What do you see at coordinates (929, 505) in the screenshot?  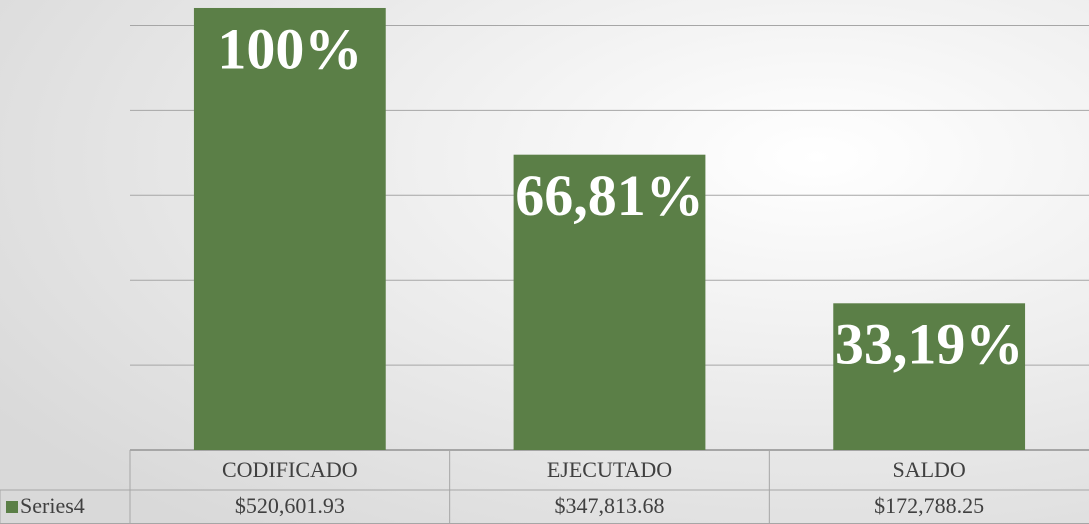 I see `data-table-value: $172,788.25` at bounding box center [929, 505].